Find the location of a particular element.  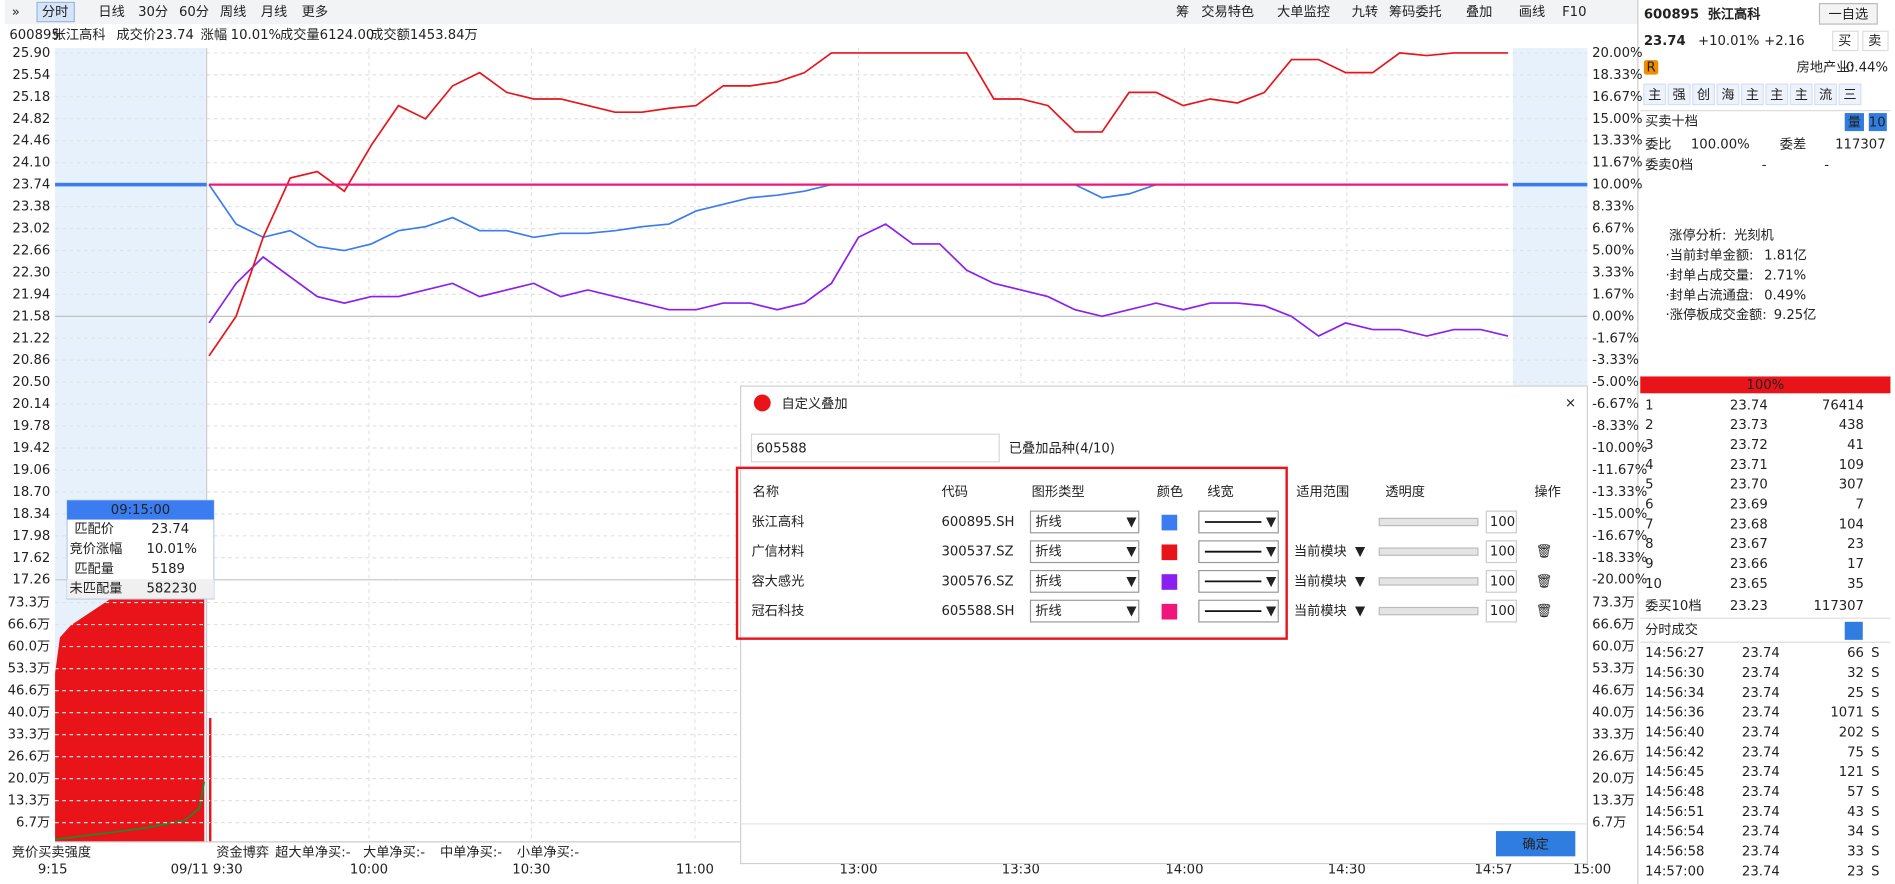

price-tick: 24.10 is located at coordinates (31, 163).